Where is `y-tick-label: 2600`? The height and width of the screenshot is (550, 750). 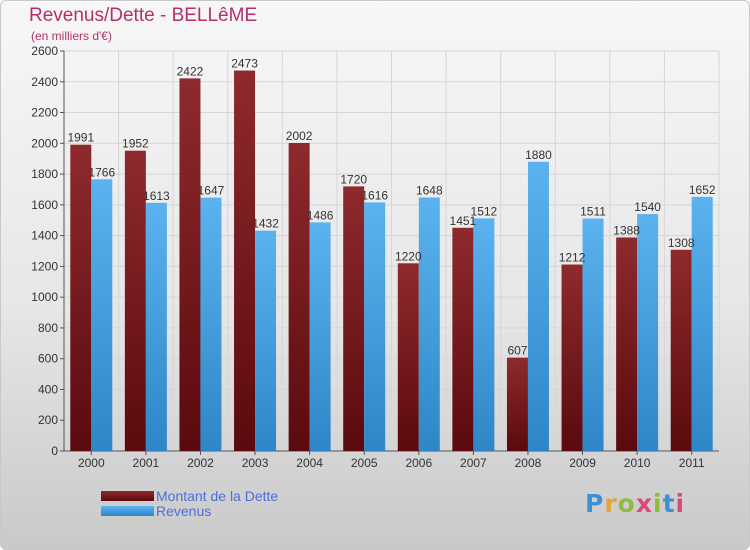 y-tick-label: 2600 is located at coordinates (44, 51).